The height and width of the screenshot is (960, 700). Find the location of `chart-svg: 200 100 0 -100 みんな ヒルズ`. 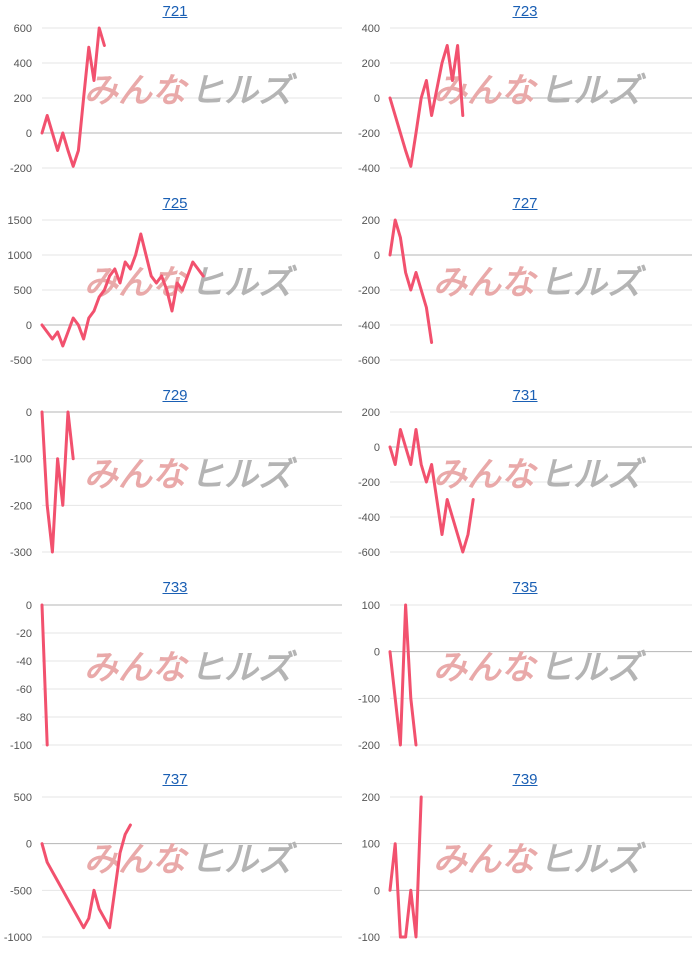

chart-svg: 200 100 0 -100 みんな ヒルズ is located at coordinates (525, 868).